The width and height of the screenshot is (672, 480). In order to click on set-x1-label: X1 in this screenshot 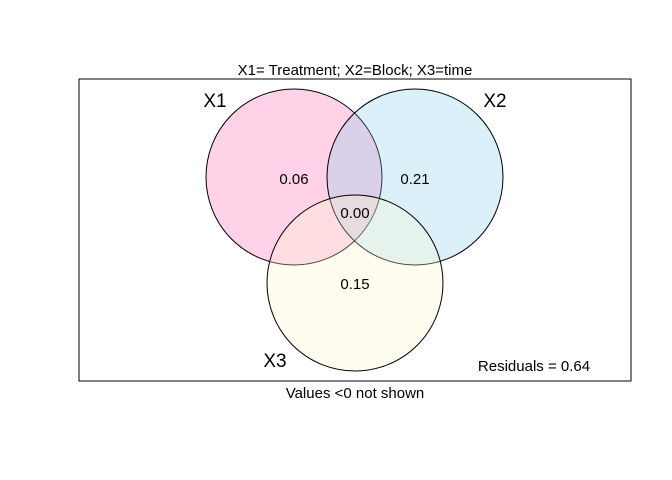, I will do `click(214, 101)`.